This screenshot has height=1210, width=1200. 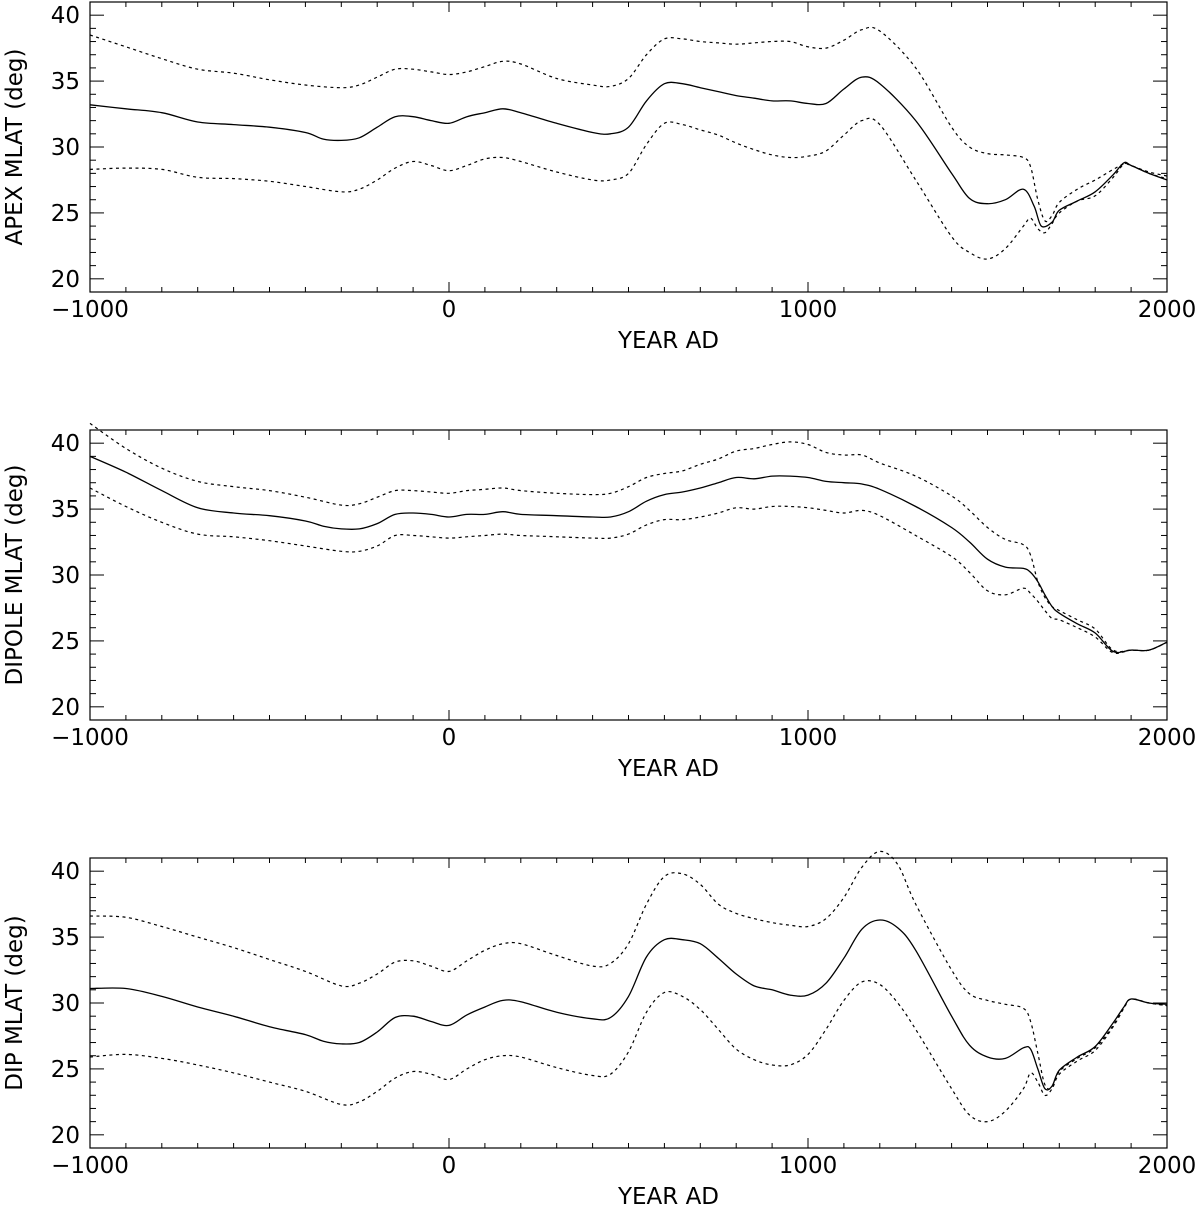 What do you see at coordinates (15, 575) in the screenshot?
I see `y-axis-label: DIPOLE MLAT (deg)` at bounding box center [15, 575].